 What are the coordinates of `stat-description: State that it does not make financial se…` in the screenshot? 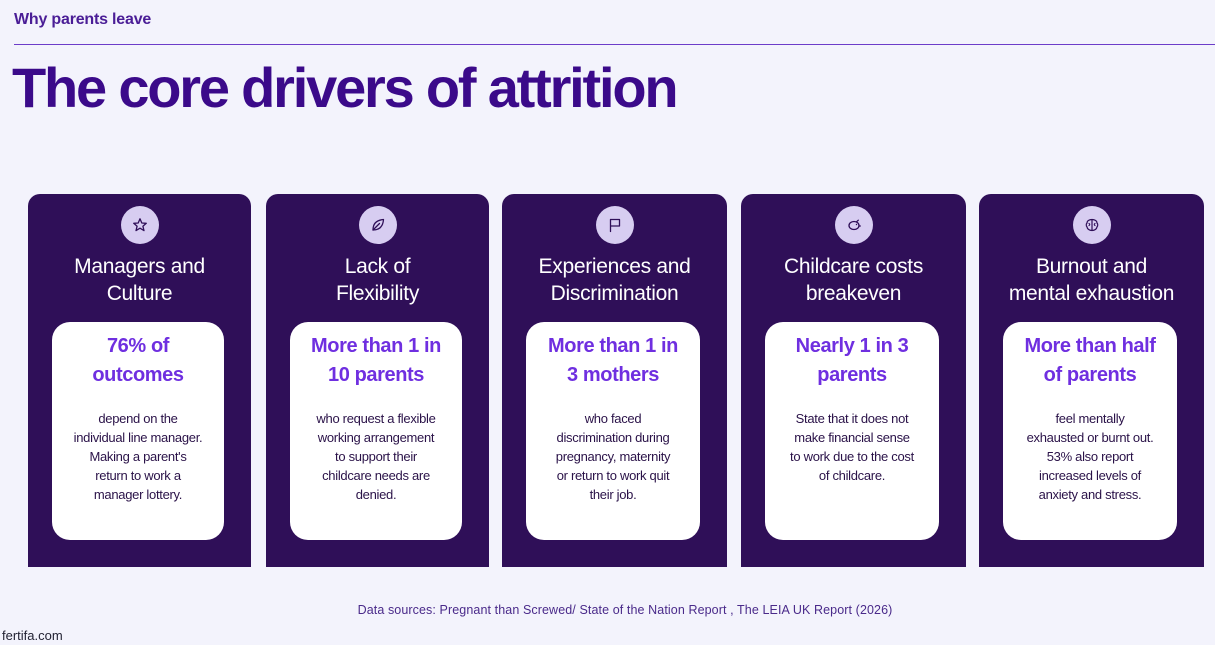 It's located at (852, 447).